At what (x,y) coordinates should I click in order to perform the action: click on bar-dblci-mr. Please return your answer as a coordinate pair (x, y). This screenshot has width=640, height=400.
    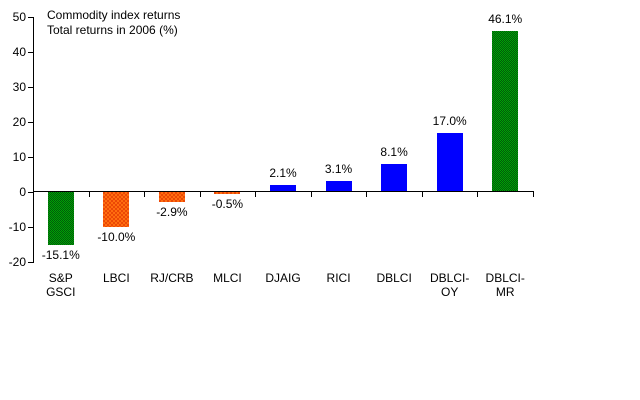
    Looking at the image, I should click on (505, 111).